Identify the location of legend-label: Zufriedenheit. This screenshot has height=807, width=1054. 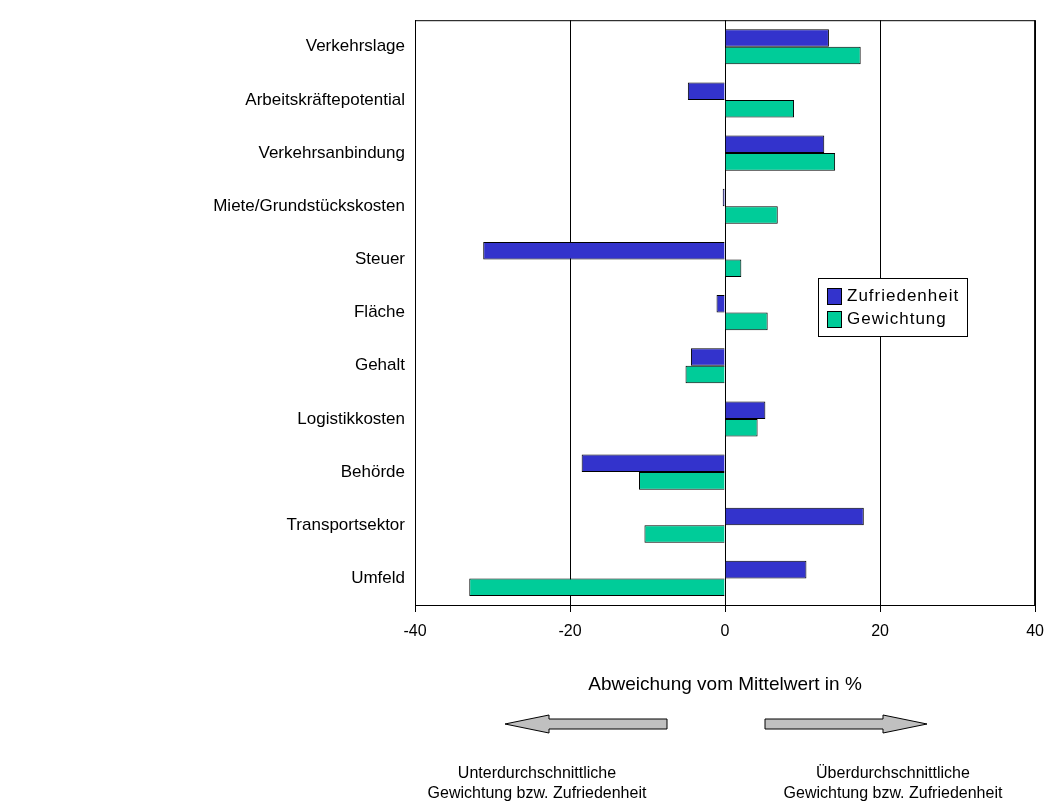
(903, 296).